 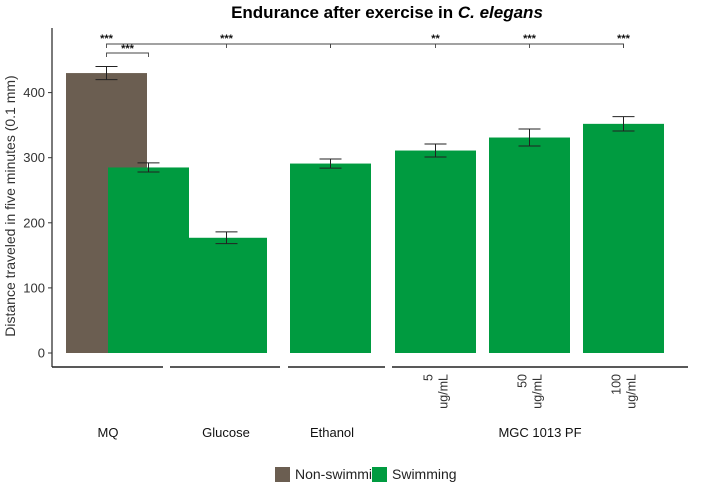 I want to click on y-axis: 0 100 200 300 400, so click(x=38, y=197).